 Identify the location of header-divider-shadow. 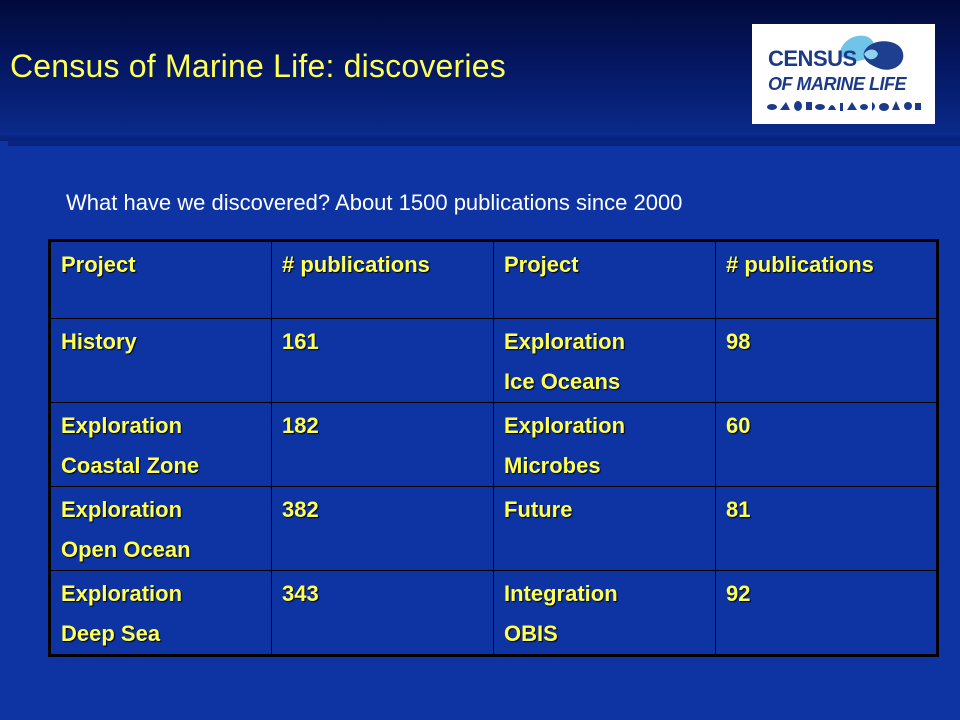
(484, 143).